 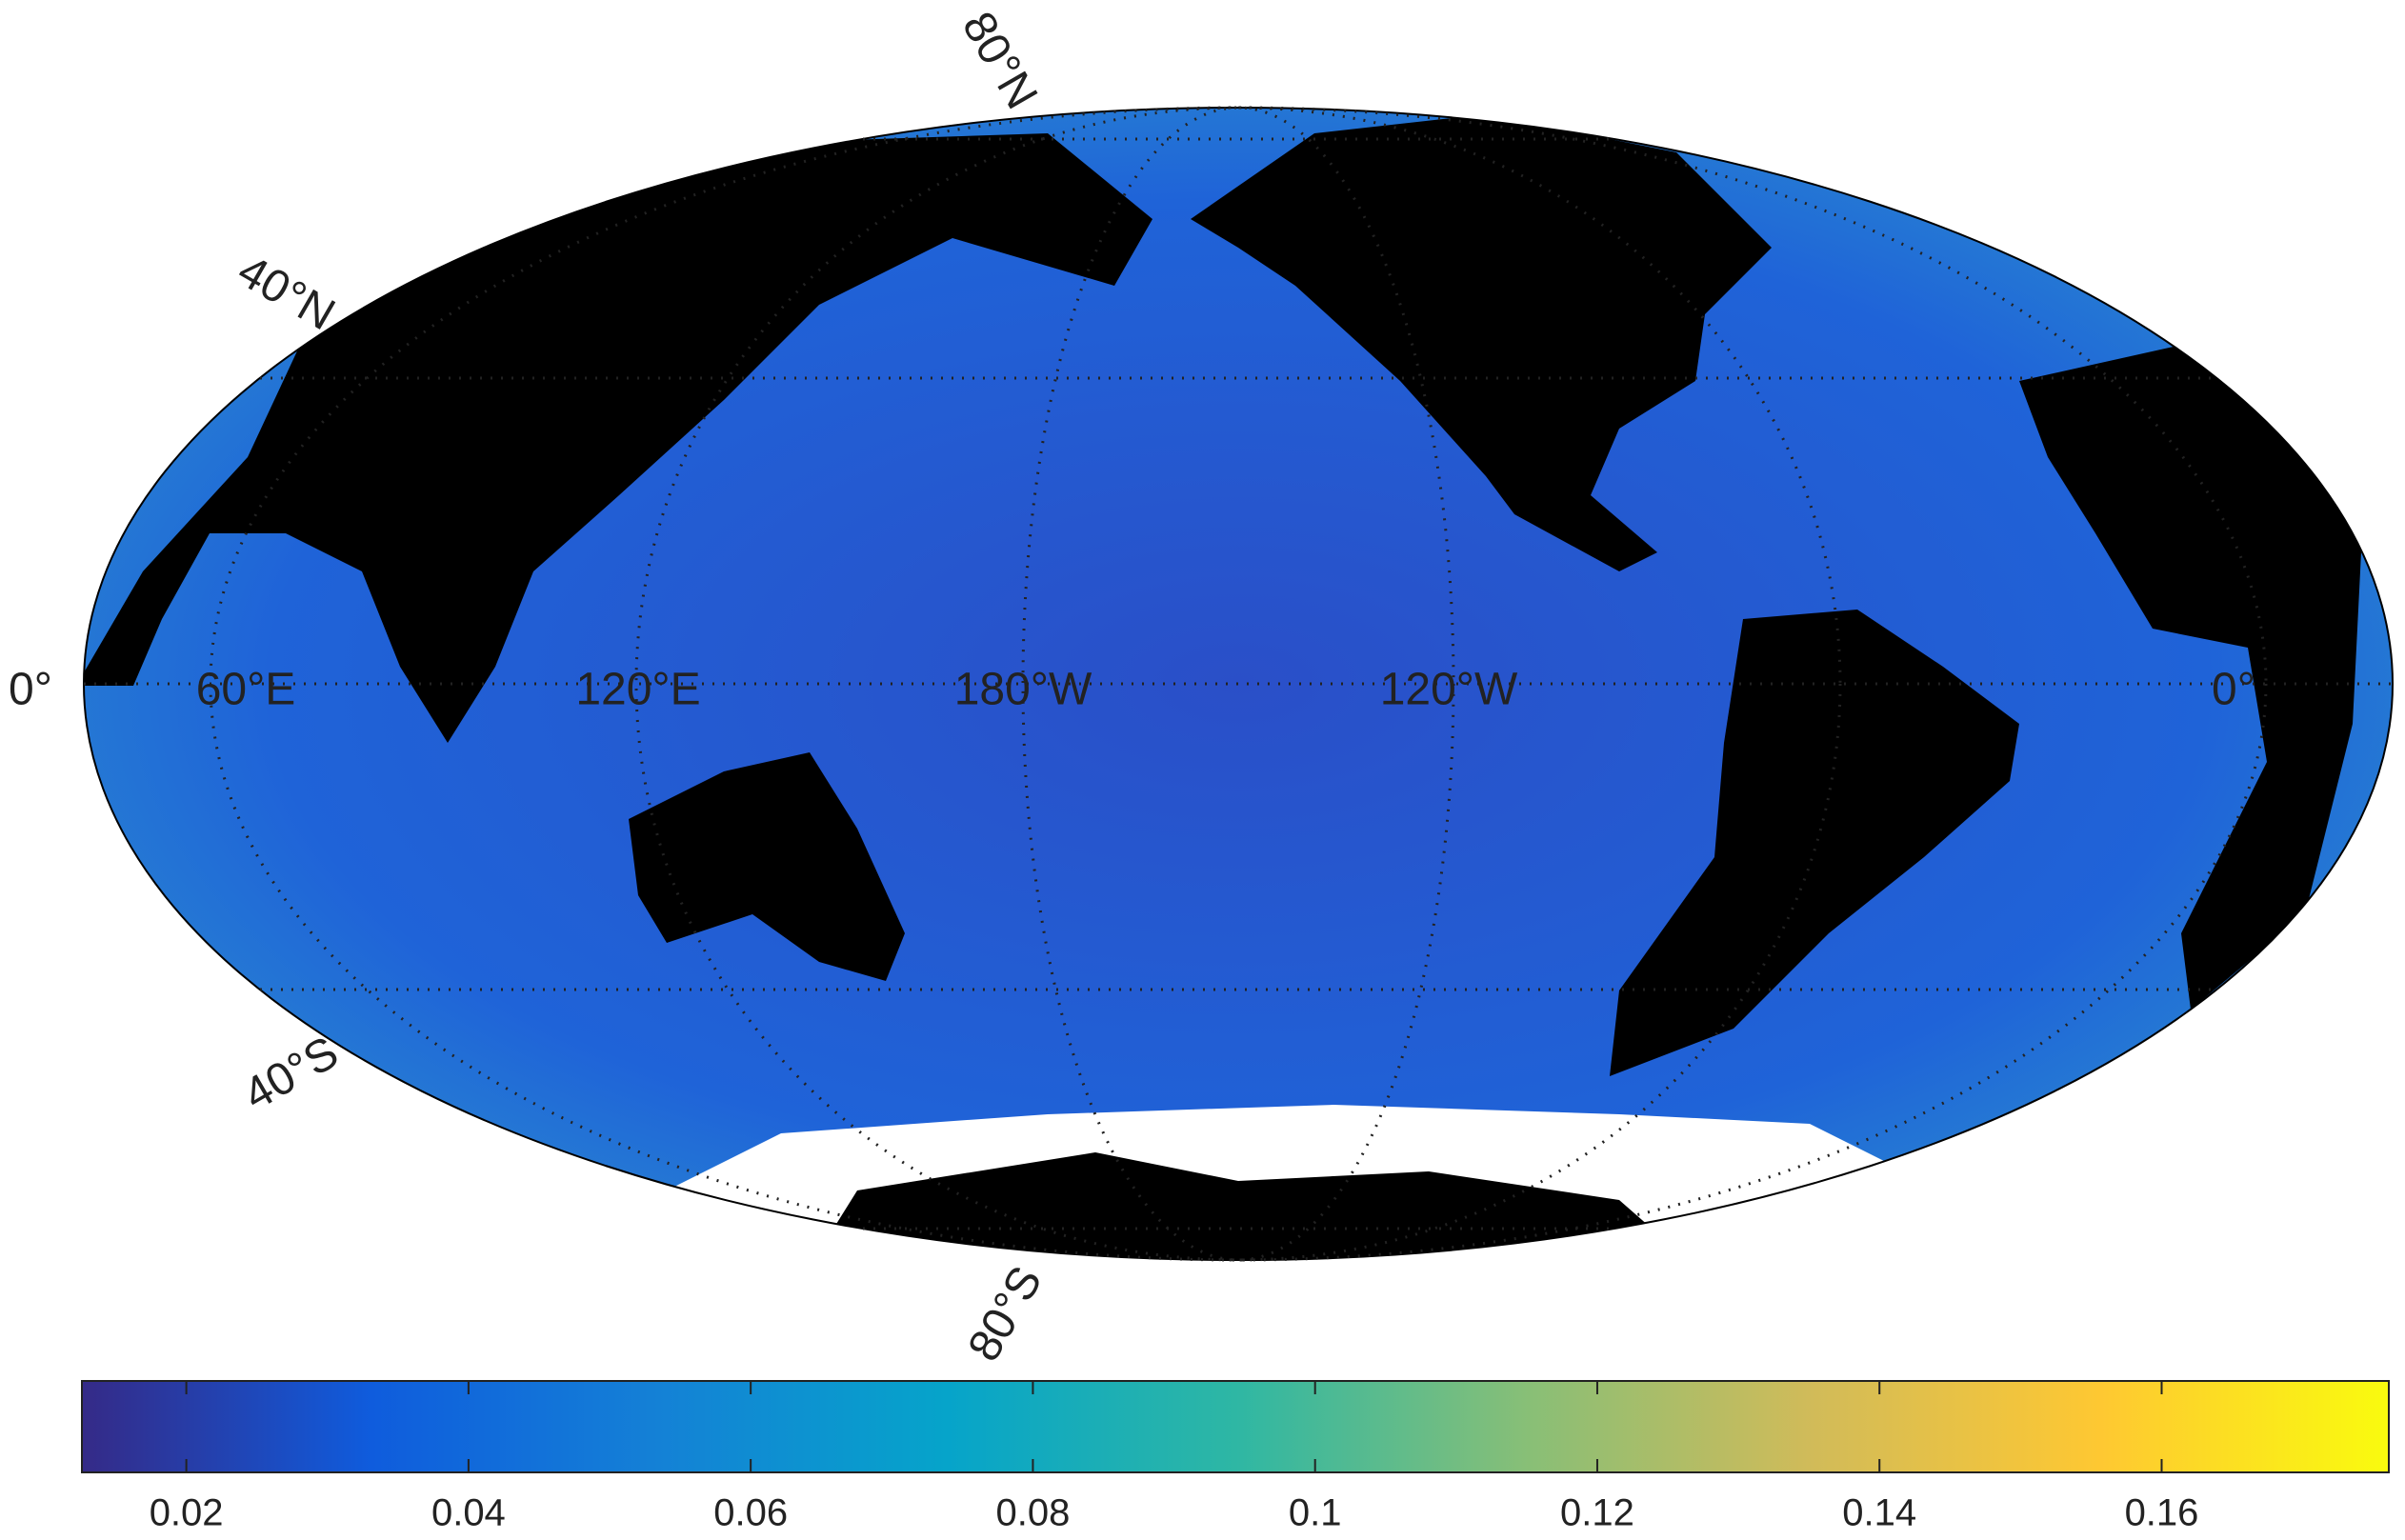 I want to click on land-antarctica-rock, so click(x=1252, y=1206).